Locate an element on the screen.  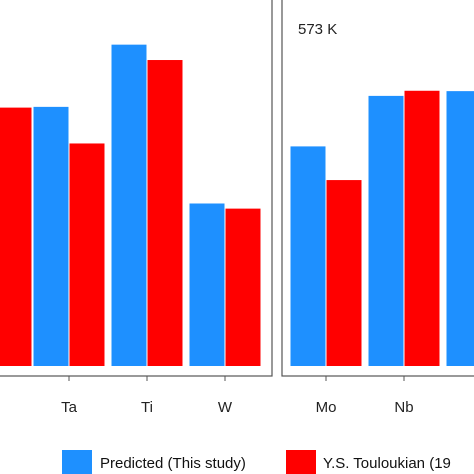
bar-predicted-nb is located at coordinates (386, 230).